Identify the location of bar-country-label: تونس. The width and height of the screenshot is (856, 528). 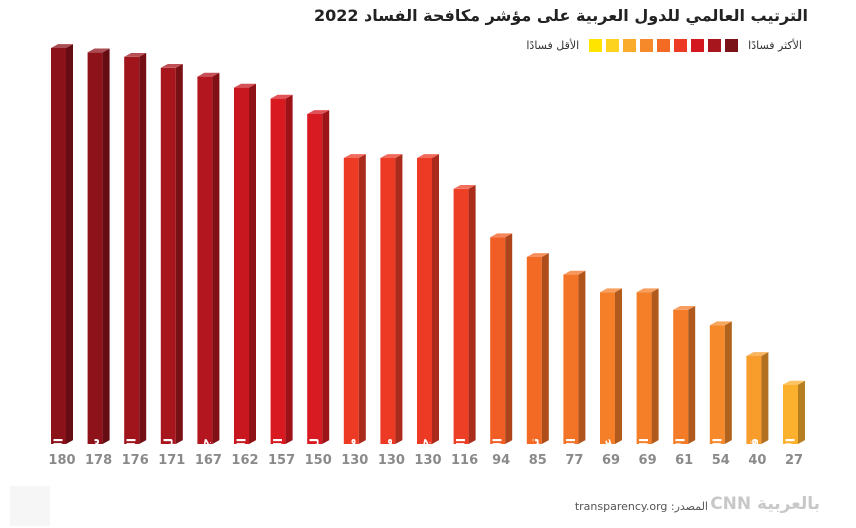
(534, 455).